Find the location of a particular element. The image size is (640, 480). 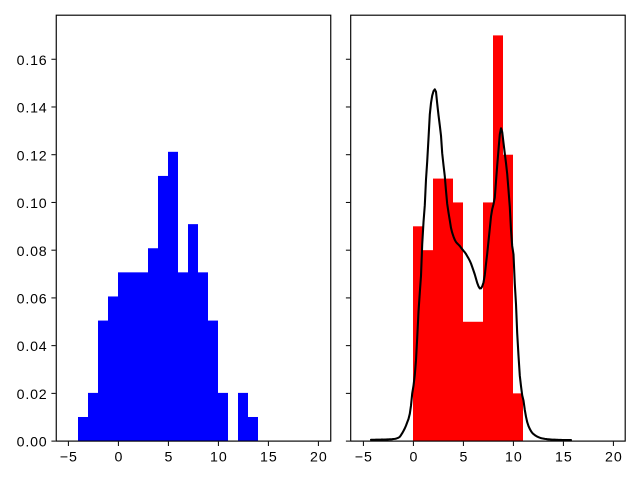

svg-text: 0.06 is located at coordinates (32, 300).